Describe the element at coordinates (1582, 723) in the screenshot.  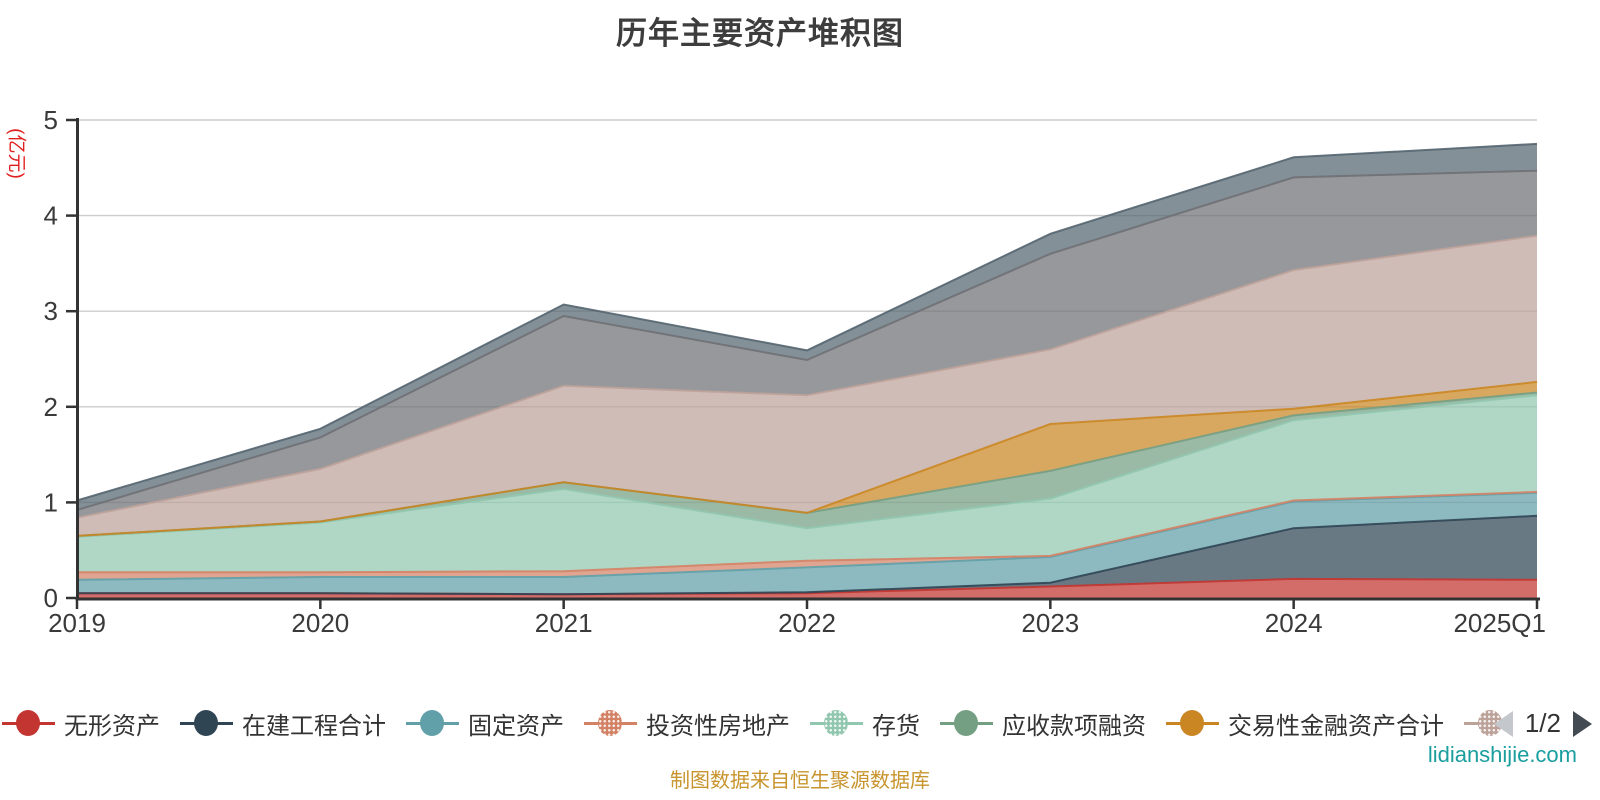
I see `legend-next-page-icon` at that location.